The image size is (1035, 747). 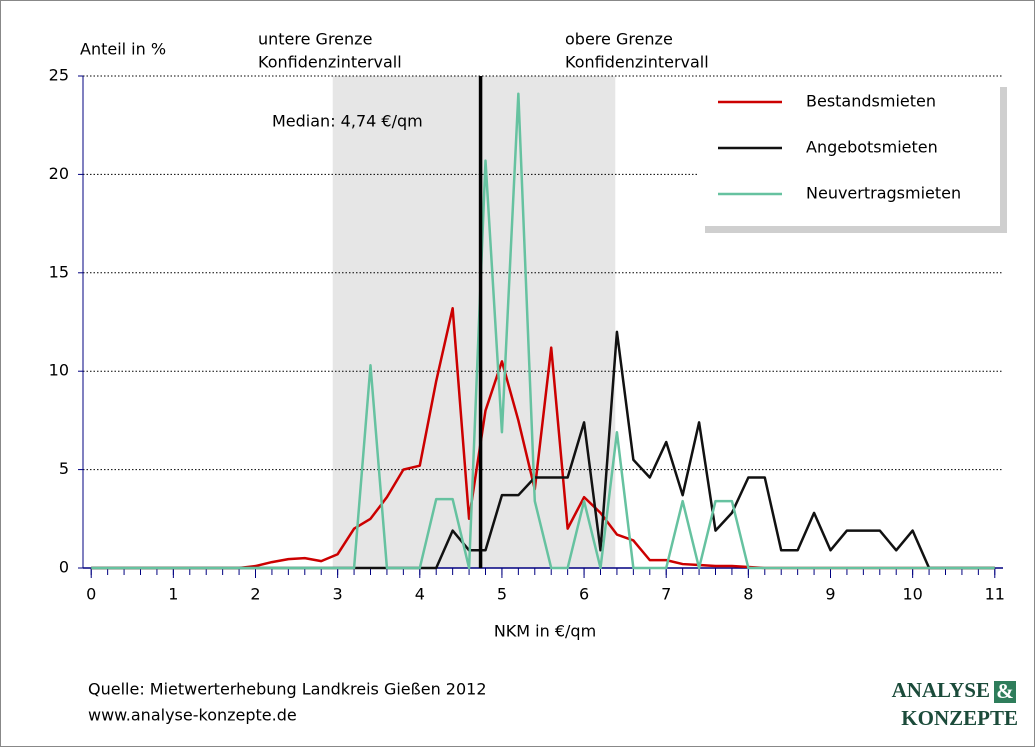 What do you see at coordinates (315, 39) in the screenshot?
I see `annotation: untere Grenze` at bounding box center [315, 39].